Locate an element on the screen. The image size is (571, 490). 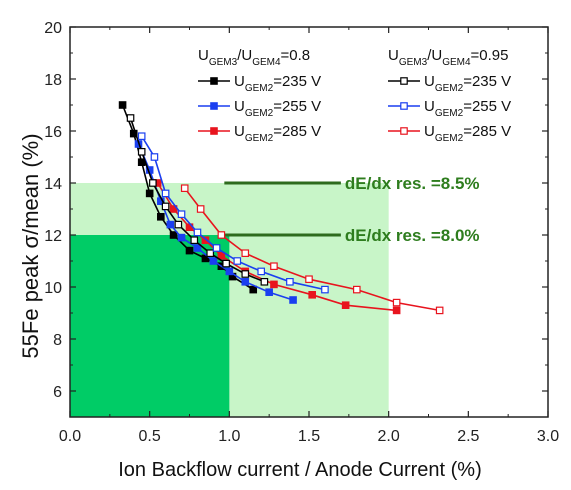
x-tick-label: 2.0 is located at coordinates (389, 436).